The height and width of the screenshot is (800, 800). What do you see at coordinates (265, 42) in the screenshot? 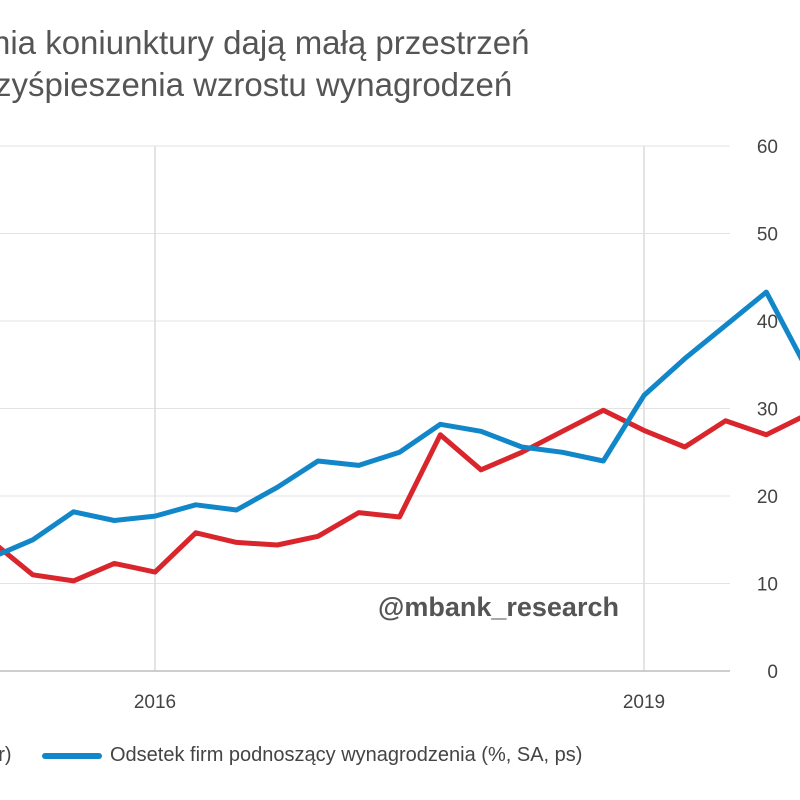
I see `chart-title-line-1: nia koniunktury dają małą przestrzeń` at bounding box center [265, 42].